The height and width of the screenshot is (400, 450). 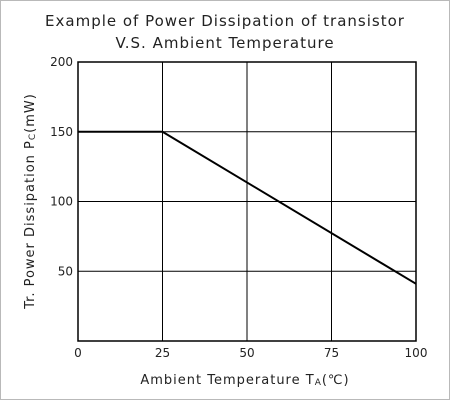 What do you see at coordinates (331, 353) in the screenshot?
I see `x-tick-label: 75` at bounding box center [331, 353].